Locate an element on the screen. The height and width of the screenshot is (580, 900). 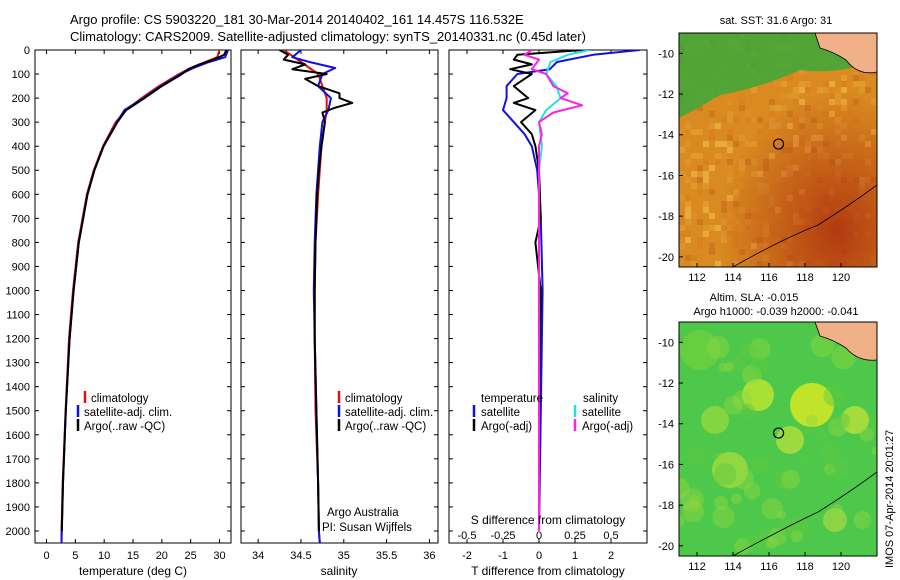
temperature-xlabel: temperature (deg C) is located at coordinates (133, 571).